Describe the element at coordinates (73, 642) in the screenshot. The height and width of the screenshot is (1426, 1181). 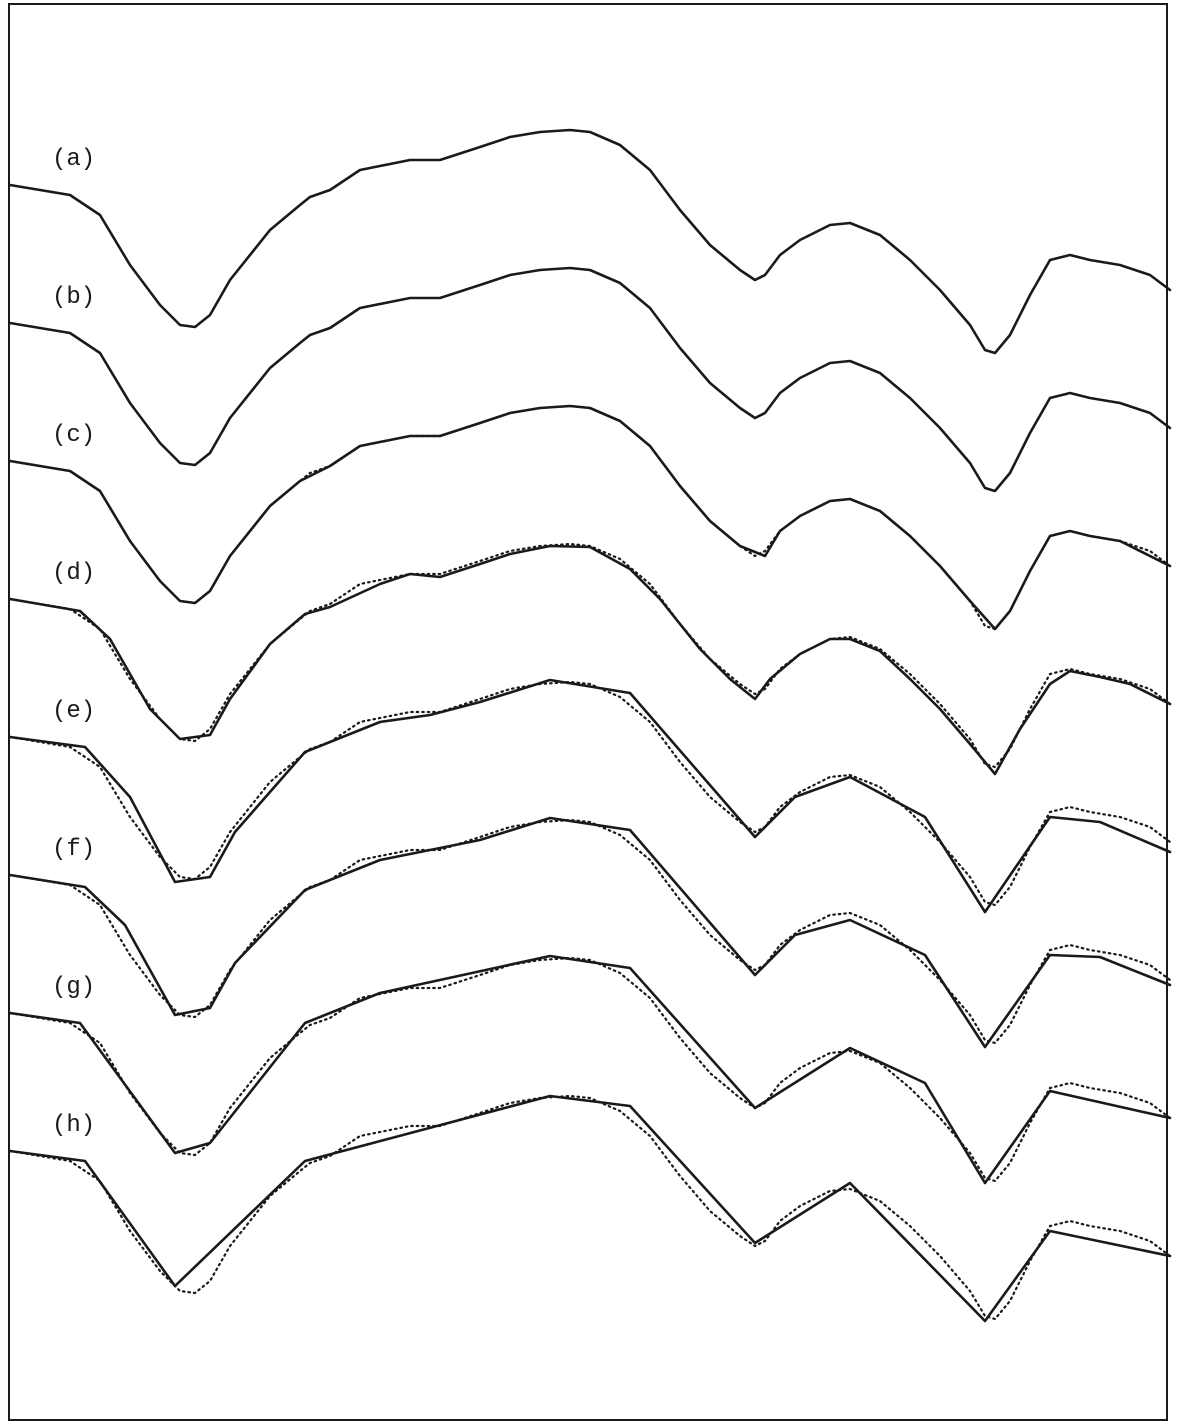
I see `labels-layer: (a) (b) (c) (d) (e) (f) (g) (h)` at that location.